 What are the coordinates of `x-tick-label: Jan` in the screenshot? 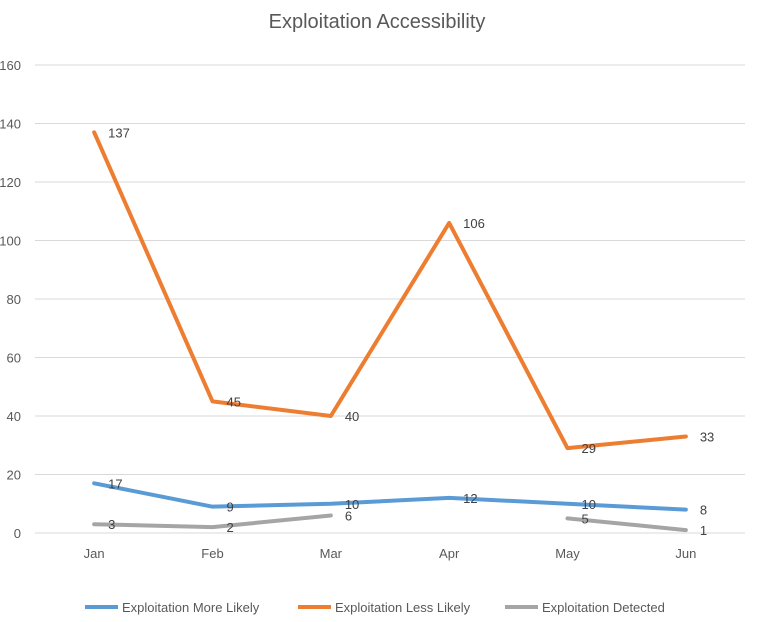 It's located at (94, 553).